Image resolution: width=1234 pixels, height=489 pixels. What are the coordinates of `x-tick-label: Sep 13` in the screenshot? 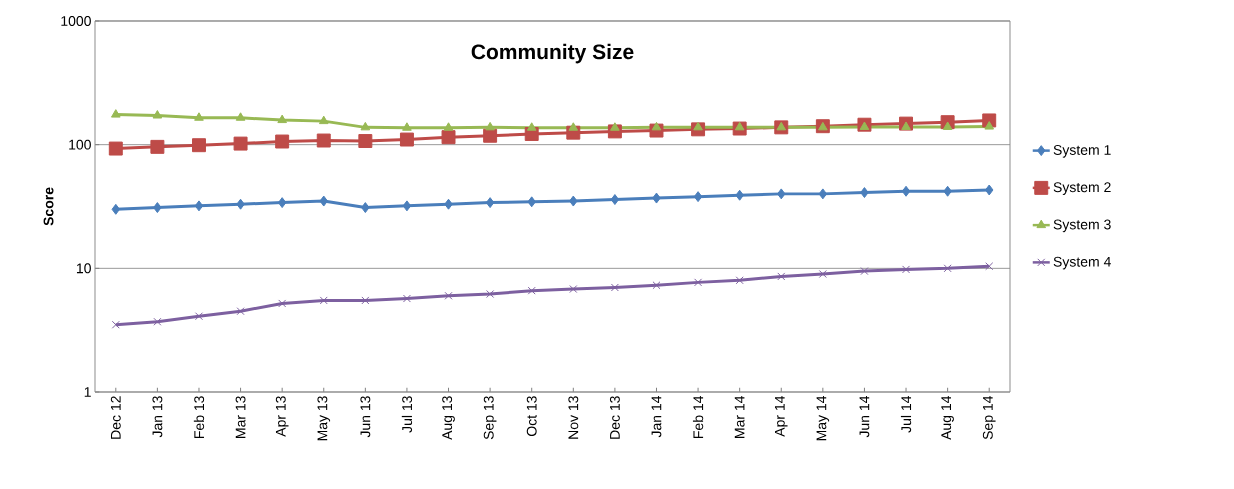 It's located at (490, 418).